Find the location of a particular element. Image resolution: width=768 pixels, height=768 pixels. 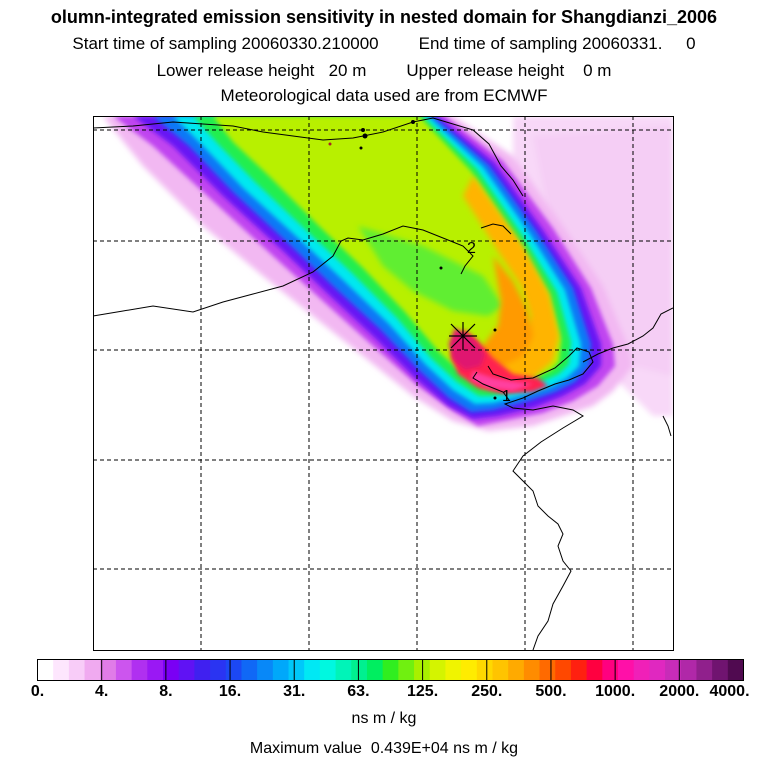

legend-units: ns m / kg is located at coordinates (384, 718).